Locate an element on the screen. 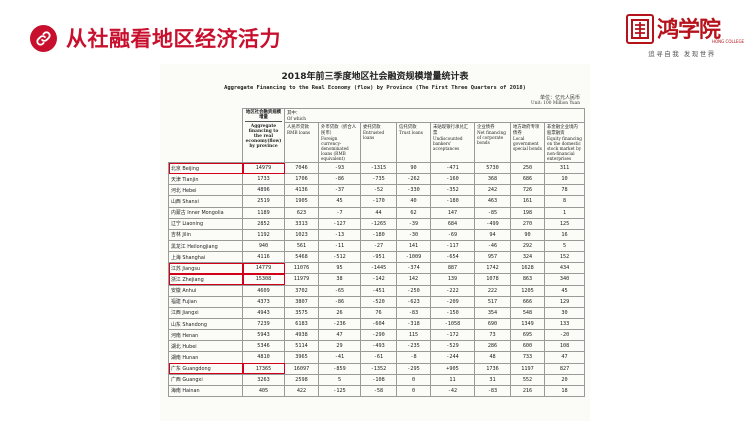 The height and width of the screenshot is (421, 750). value-cell: 887 is located at coordinates (452, 268).